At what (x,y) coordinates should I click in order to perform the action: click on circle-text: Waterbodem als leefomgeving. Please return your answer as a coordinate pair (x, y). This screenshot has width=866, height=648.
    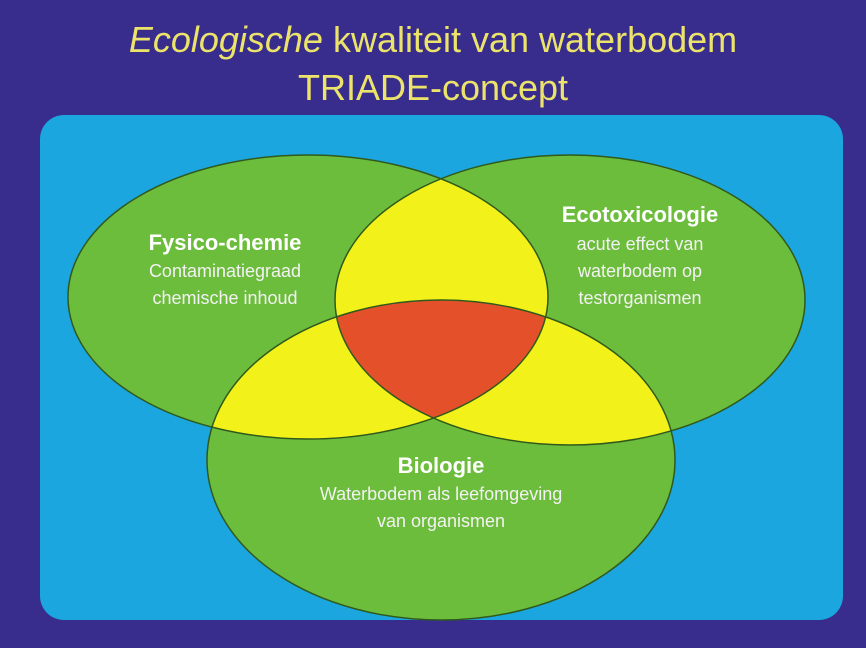
    Looking at the image, I should click on (441, 494).